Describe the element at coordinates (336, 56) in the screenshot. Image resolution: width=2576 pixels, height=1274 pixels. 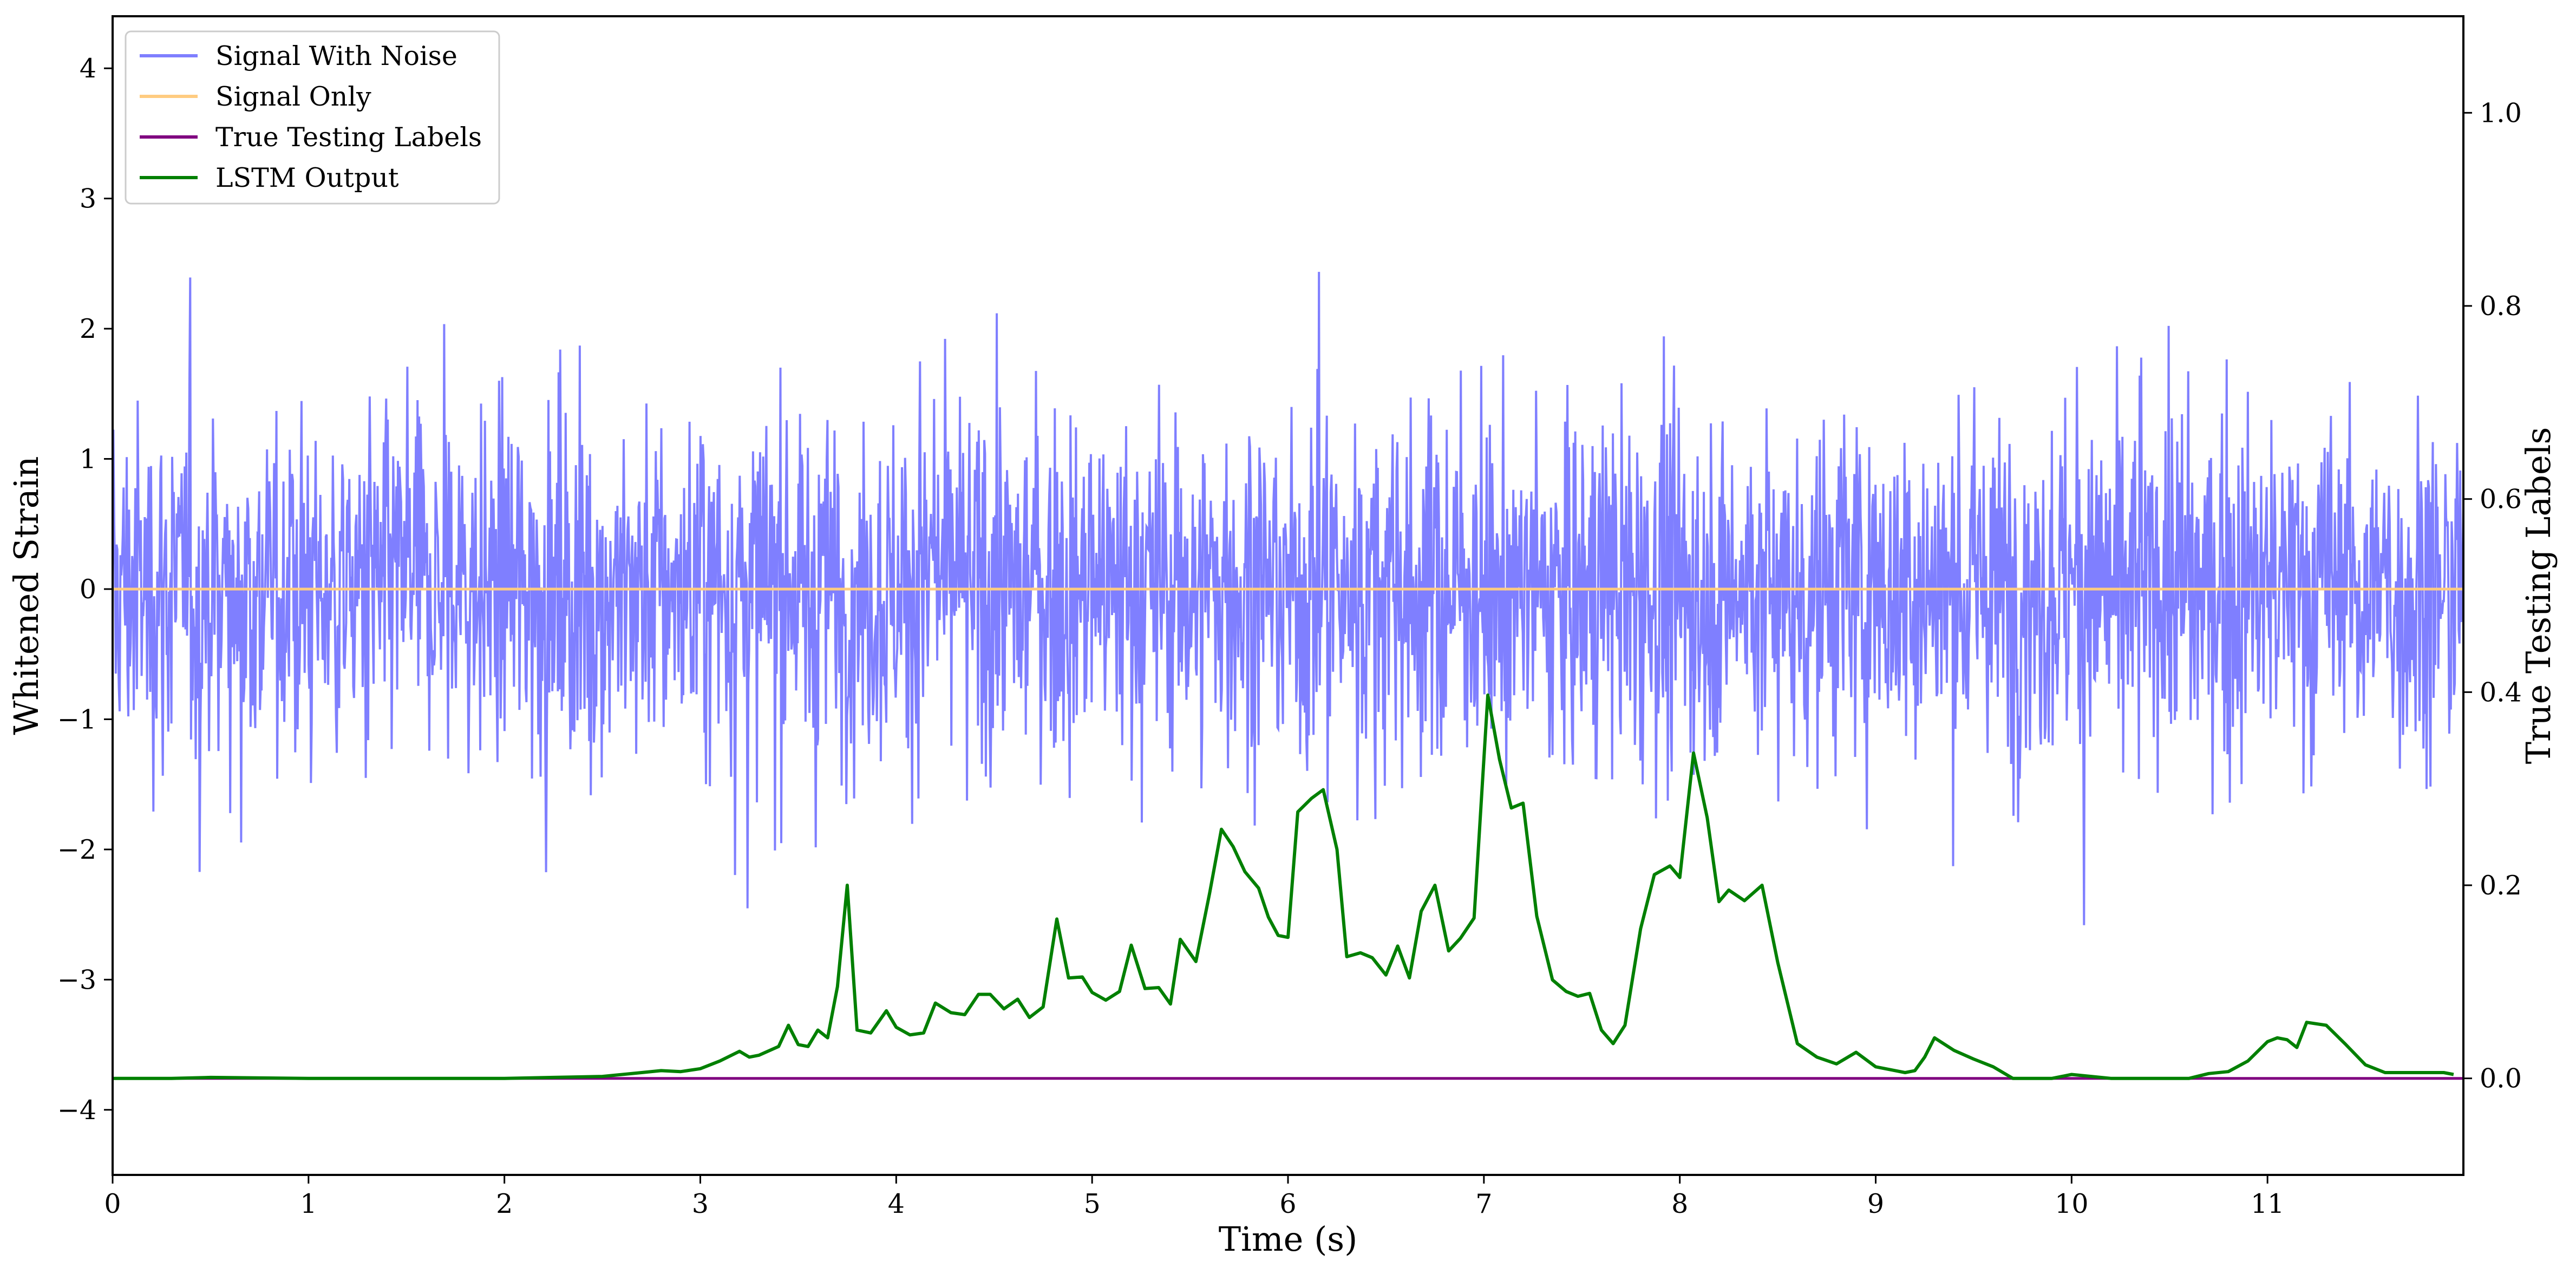
I see `legend-label-signal-with-noise: Signal With Noise` at that location.